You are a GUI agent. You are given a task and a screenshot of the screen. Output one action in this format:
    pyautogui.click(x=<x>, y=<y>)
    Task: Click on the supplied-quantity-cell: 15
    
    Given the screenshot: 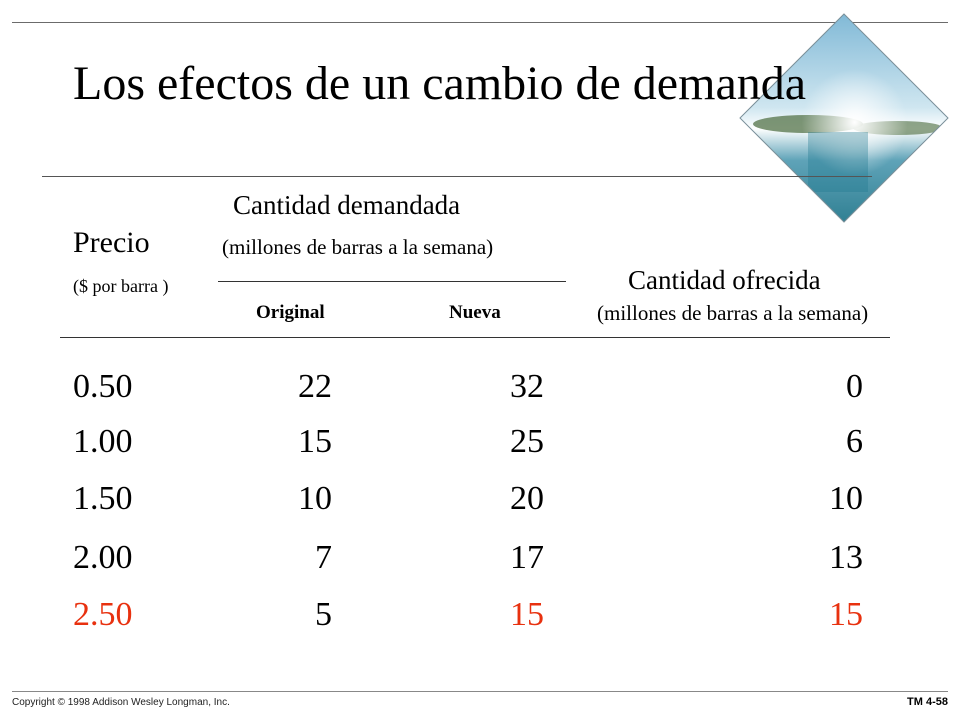 What is the action you would take?
    pyautogui.click(x=846, y=614)
    